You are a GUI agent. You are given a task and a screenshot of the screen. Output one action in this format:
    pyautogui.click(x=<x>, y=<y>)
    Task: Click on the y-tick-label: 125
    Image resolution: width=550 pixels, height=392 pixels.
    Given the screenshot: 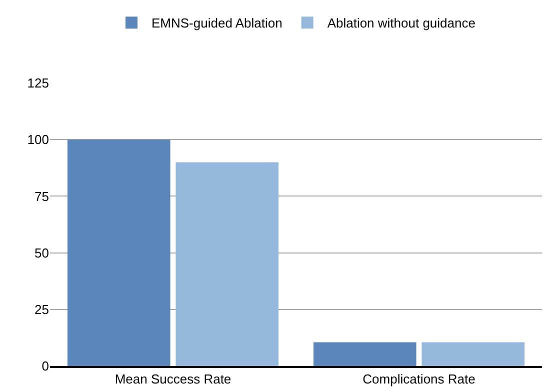 What is the action you would take?
    pyautogui.click(x=38, y=83)
    